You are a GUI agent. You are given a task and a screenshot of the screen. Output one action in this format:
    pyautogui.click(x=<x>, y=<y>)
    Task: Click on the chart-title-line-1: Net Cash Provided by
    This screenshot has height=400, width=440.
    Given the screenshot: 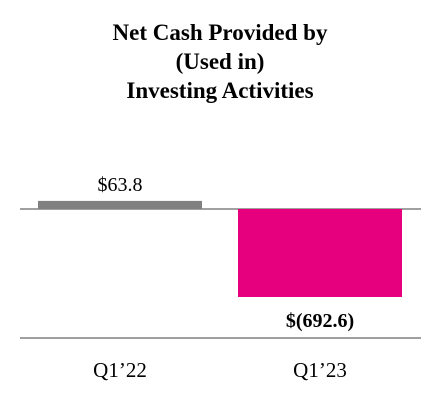 What is the action you would take?
    pyautogui.click(x=220, y=32)
    